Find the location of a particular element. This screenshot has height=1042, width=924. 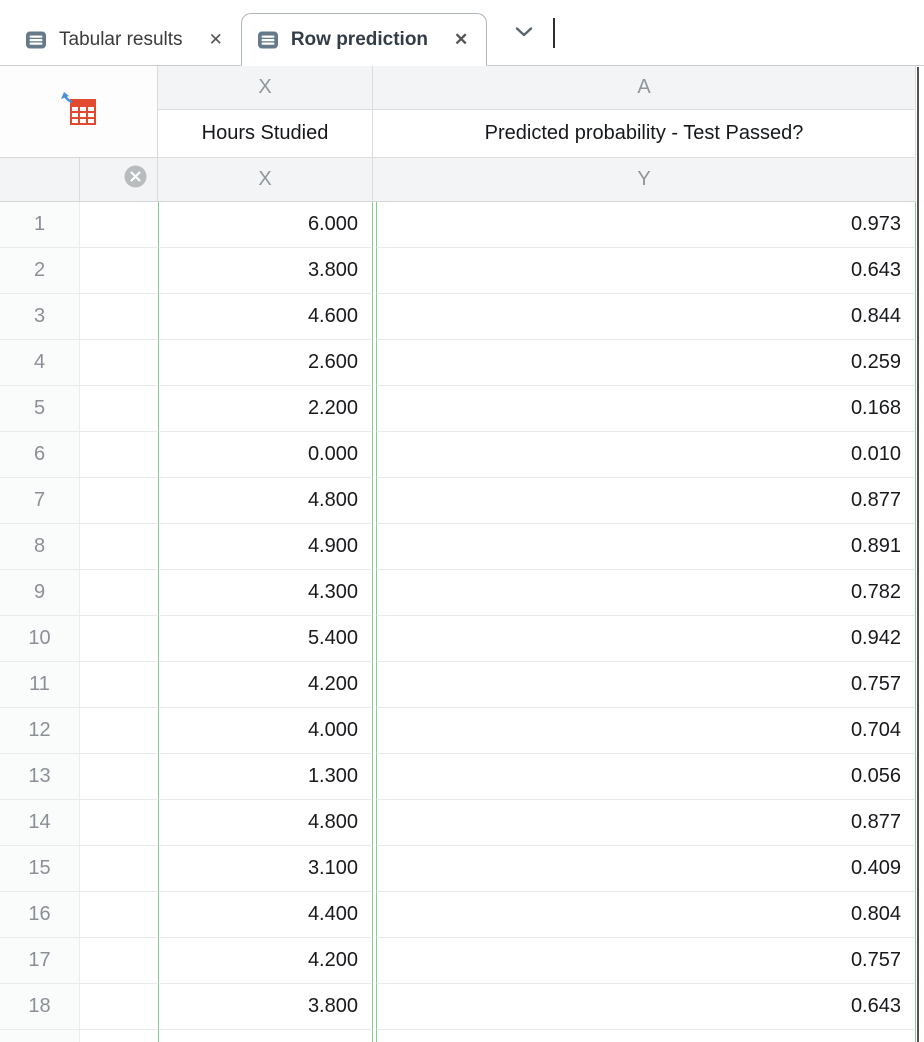

prediction-cell: 0.782 is located at coordinates (646, 593).